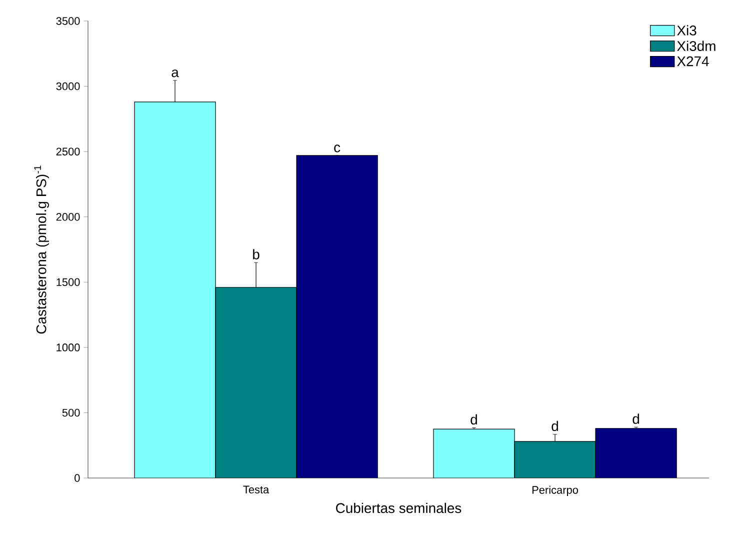  I want to click on y-tick-label: 3500, so click(68, 21).